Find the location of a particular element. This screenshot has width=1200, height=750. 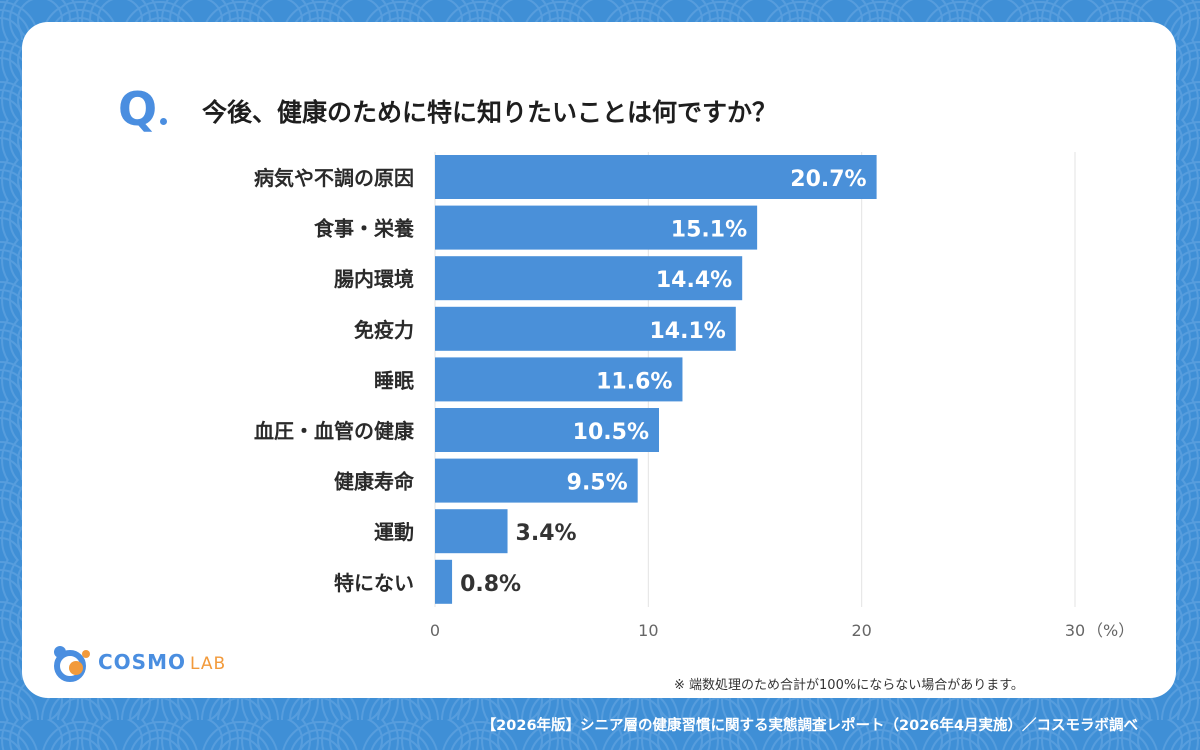

value-label: 14.4% is located at coordinates (694, 280).